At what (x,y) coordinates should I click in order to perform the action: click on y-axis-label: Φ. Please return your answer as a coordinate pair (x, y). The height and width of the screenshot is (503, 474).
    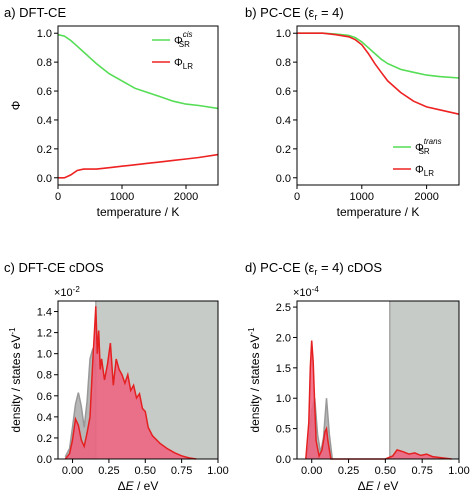
    Looking at the image, I should click on (16, 106).